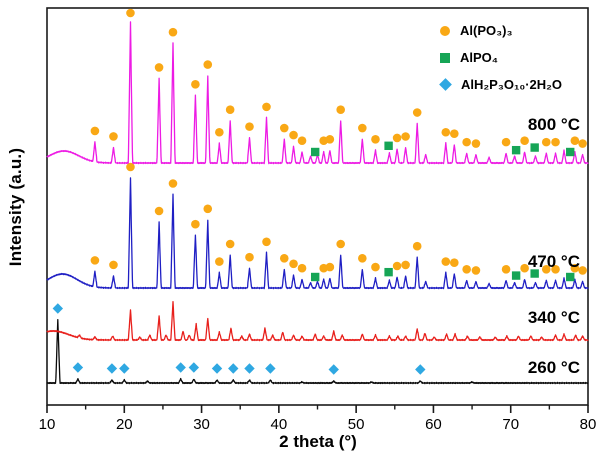  I want to click on series-label-470c: 470 °C, so click(553, 261).